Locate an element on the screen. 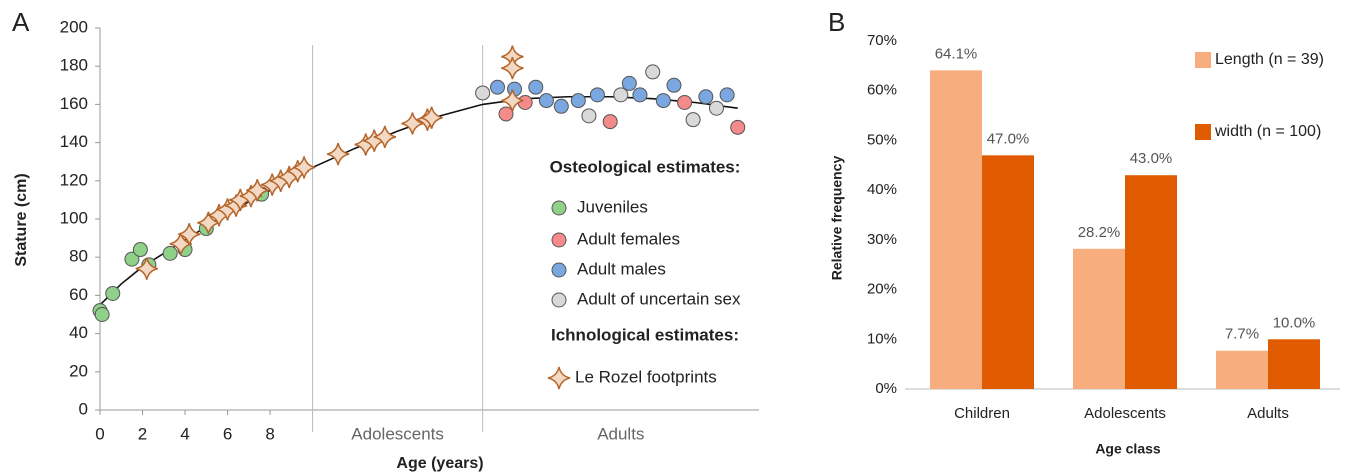 The width and height of the screenshot is (1347, 474). y-axis-title: Stature (cm) is located at coordinates (21, 219).